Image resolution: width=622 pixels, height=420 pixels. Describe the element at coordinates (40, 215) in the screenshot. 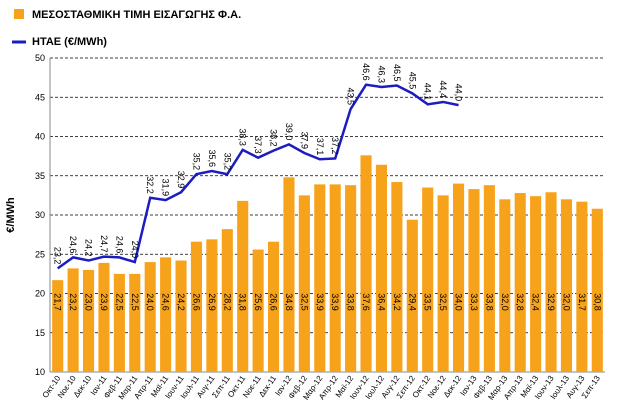

I see `y-tick-label: 30` at that location.